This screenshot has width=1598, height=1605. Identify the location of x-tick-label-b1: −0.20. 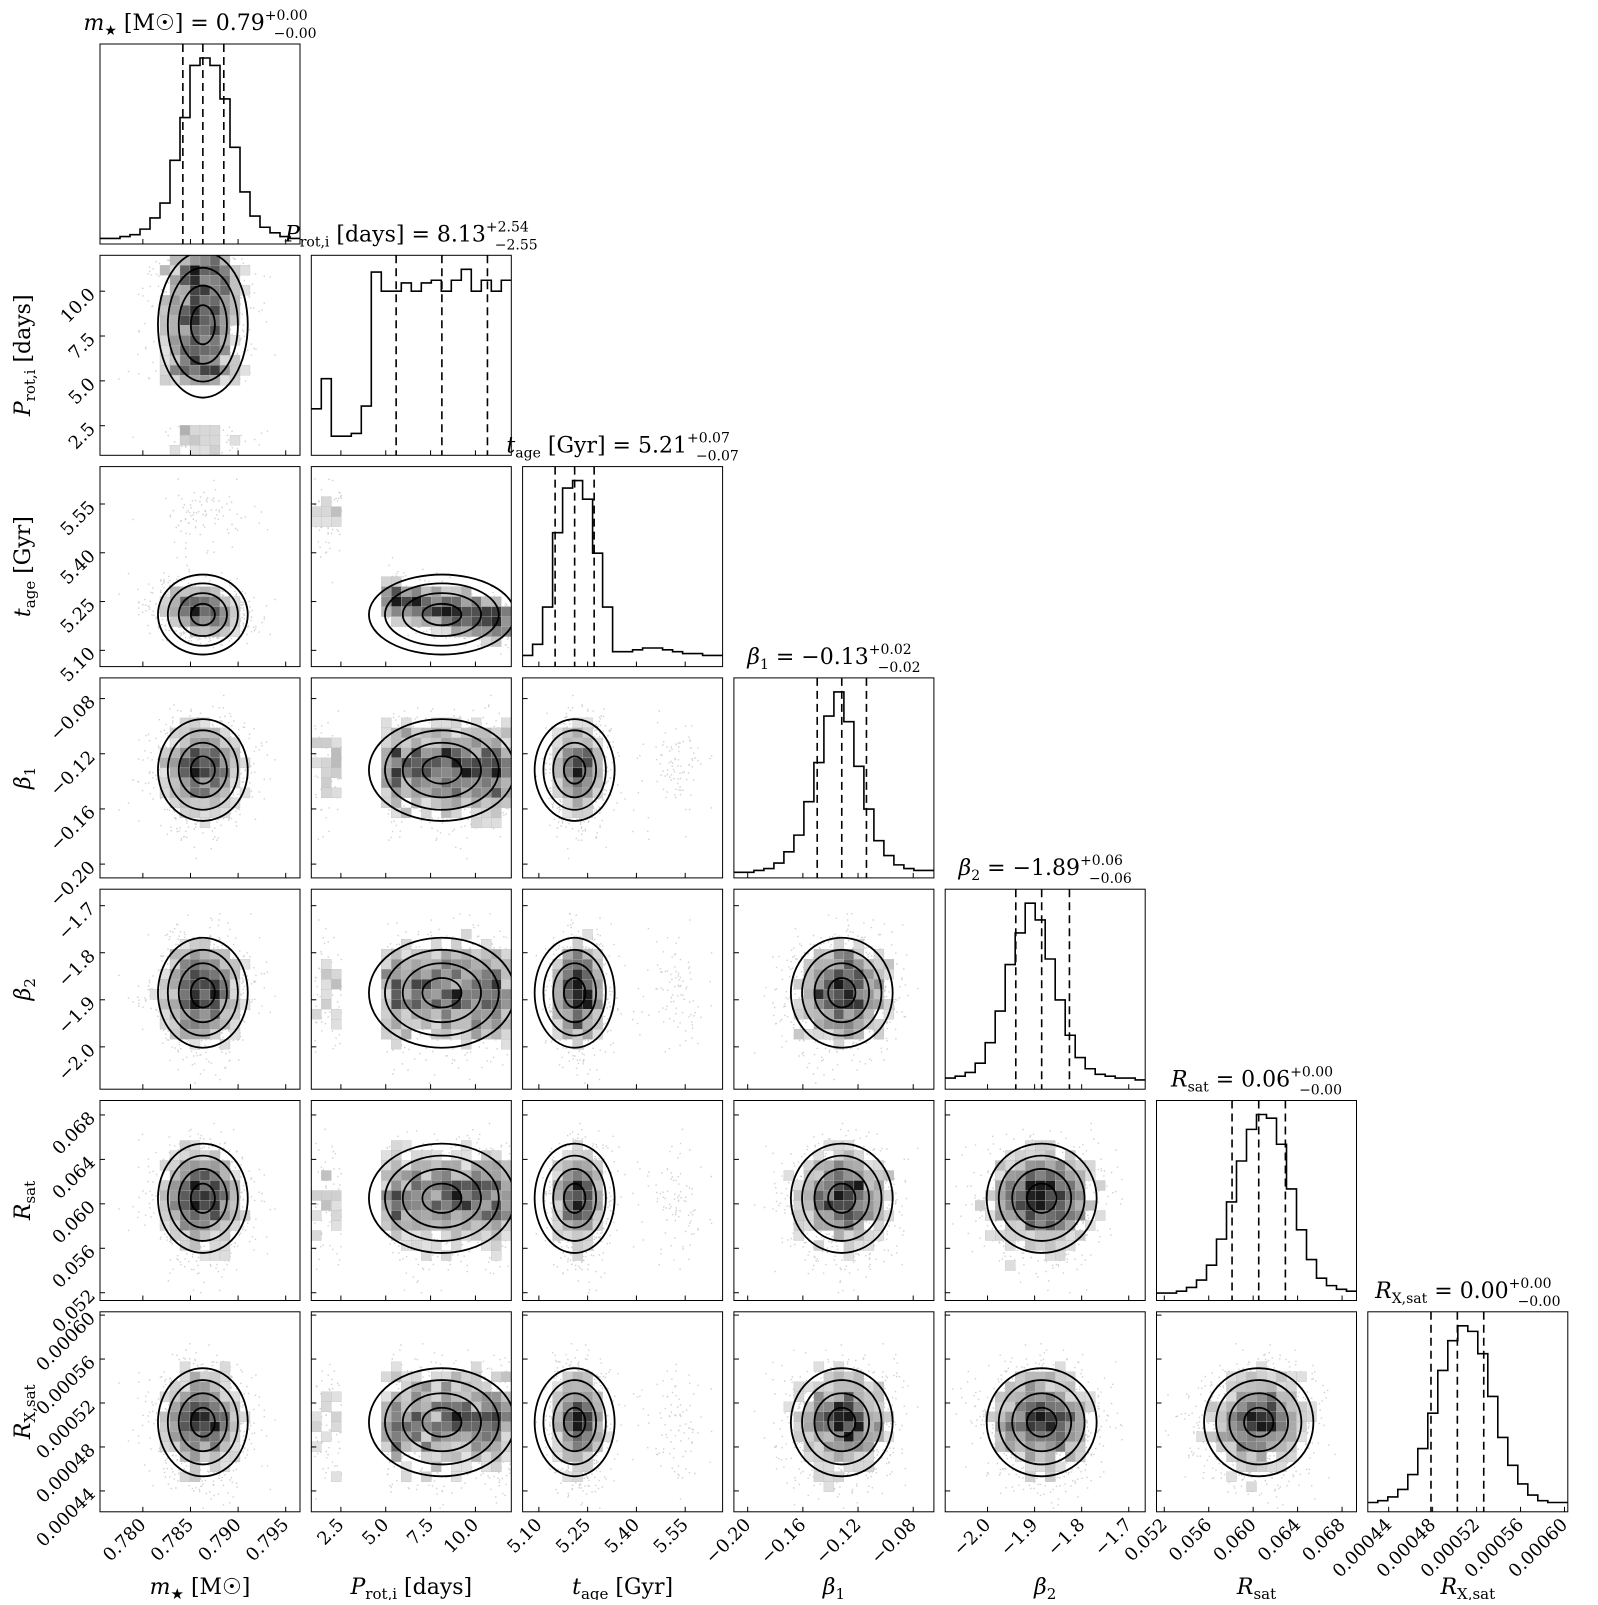
(728, 1541).